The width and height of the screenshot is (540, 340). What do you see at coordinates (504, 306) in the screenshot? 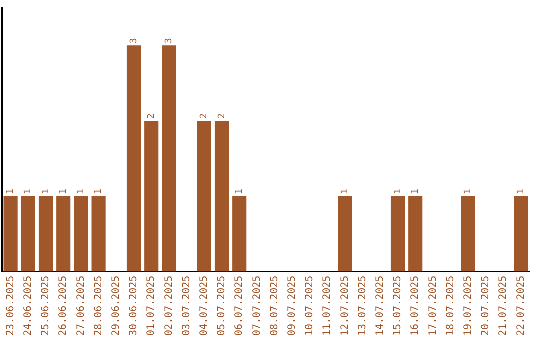
I see `x-tick-label: 21.07.2025` at bounding box center [504, 306].